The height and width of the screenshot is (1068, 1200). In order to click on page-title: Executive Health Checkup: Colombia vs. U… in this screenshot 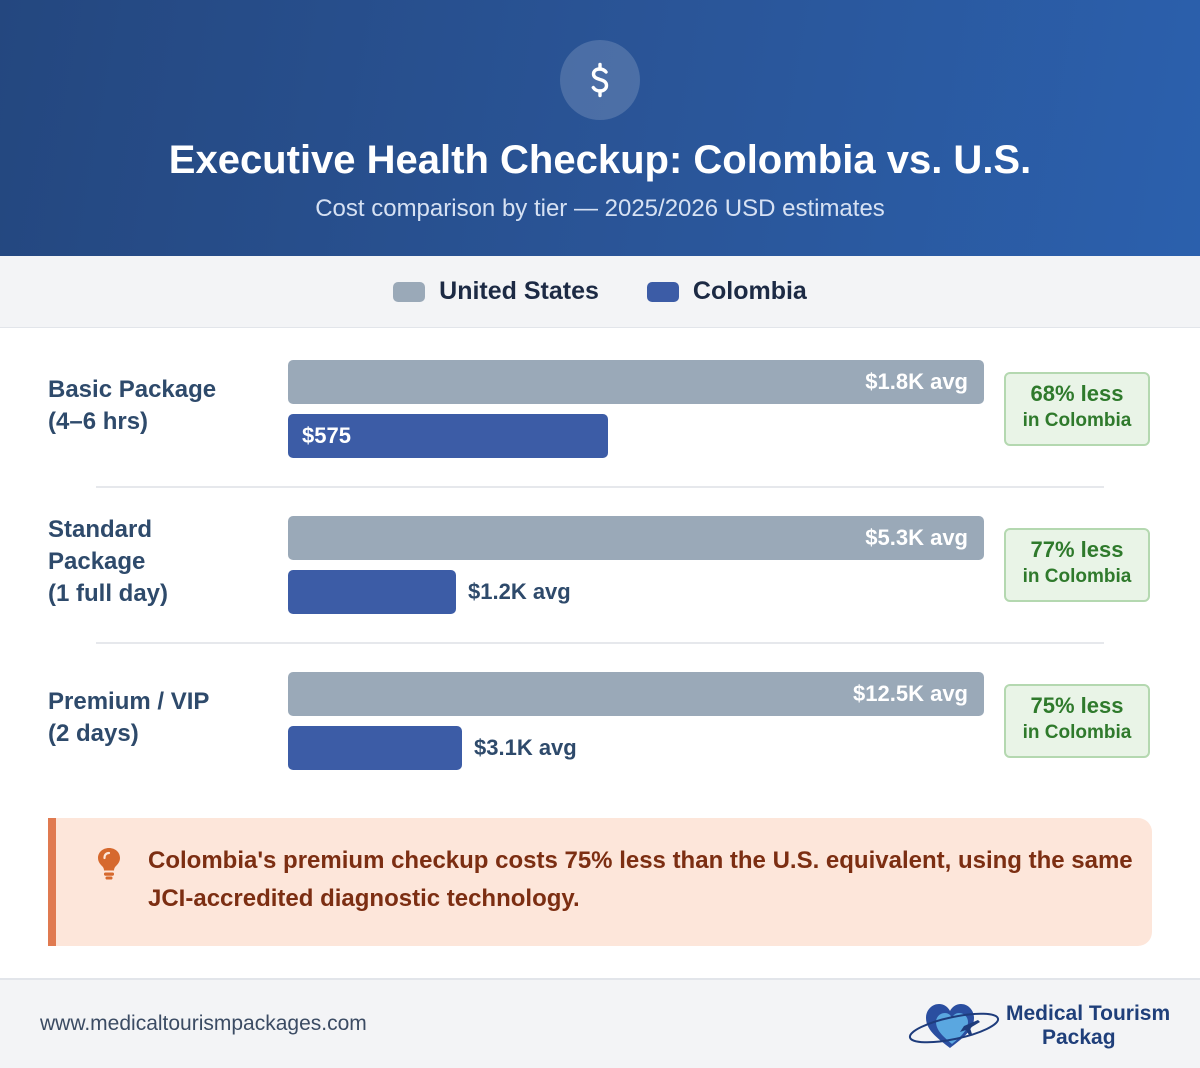, I will do `click(600, 160)`.